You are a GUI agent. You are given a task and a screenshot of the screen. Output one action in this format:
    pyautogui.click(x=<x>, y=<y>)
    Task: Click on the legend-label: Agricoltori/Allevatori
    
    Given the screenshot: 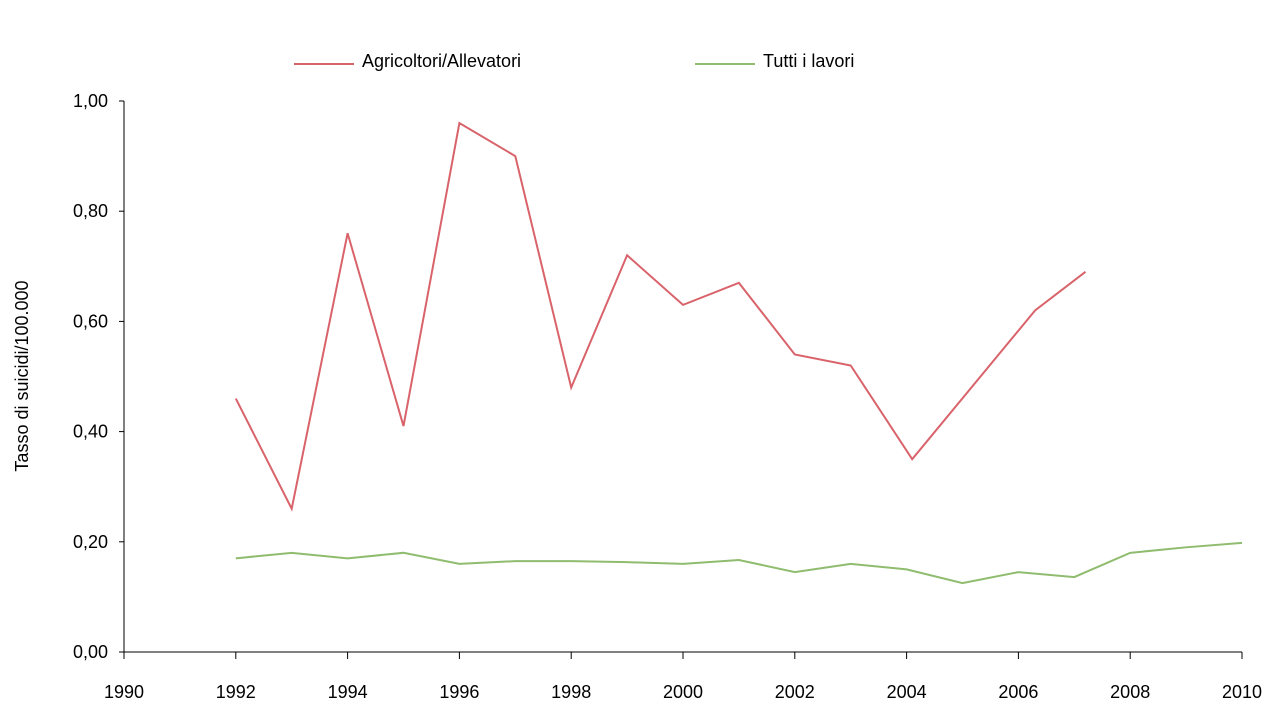 What is the action you would take?
    pyautogui.click(x=441, y=61)
    